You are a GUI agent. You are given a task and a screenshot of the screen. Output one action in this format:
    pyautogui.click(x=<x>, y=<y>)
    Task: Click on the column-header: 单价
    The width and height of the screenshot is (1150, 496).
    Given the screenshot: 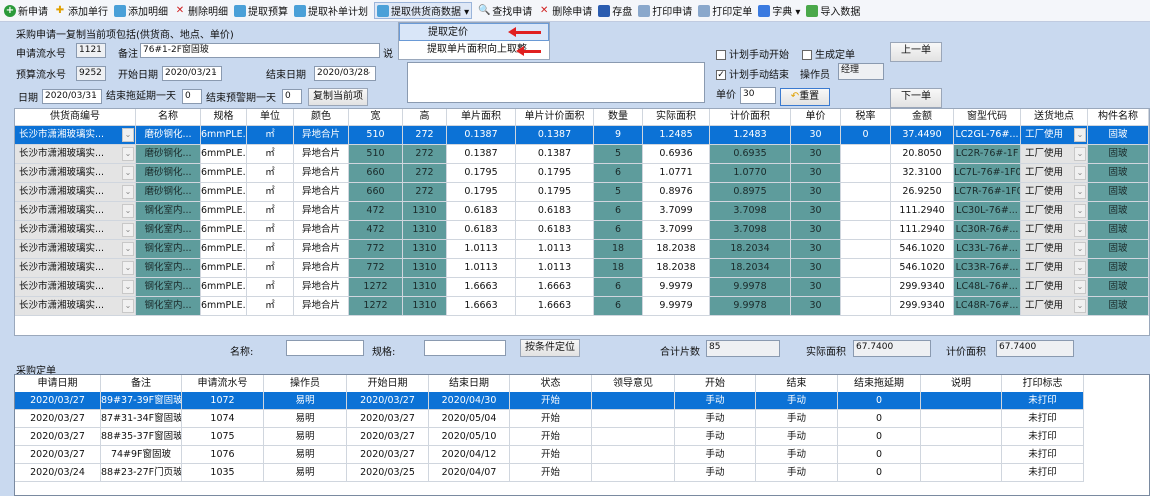 What is the action you would take?
    pyautogui.click(x=816, y=117)
    